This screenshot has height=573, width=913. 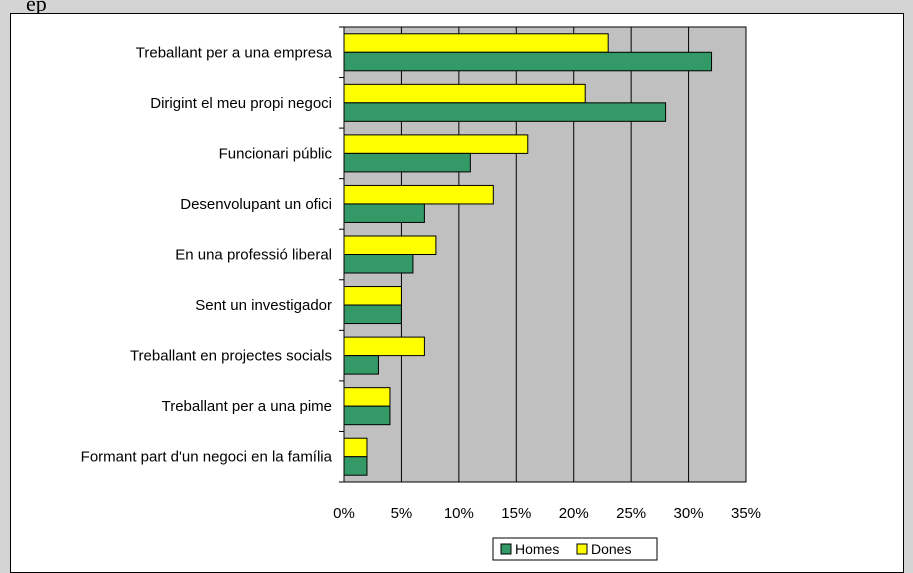 I want to click on category-label: Desenvolupant un ofici, so click(x=256, y=204).